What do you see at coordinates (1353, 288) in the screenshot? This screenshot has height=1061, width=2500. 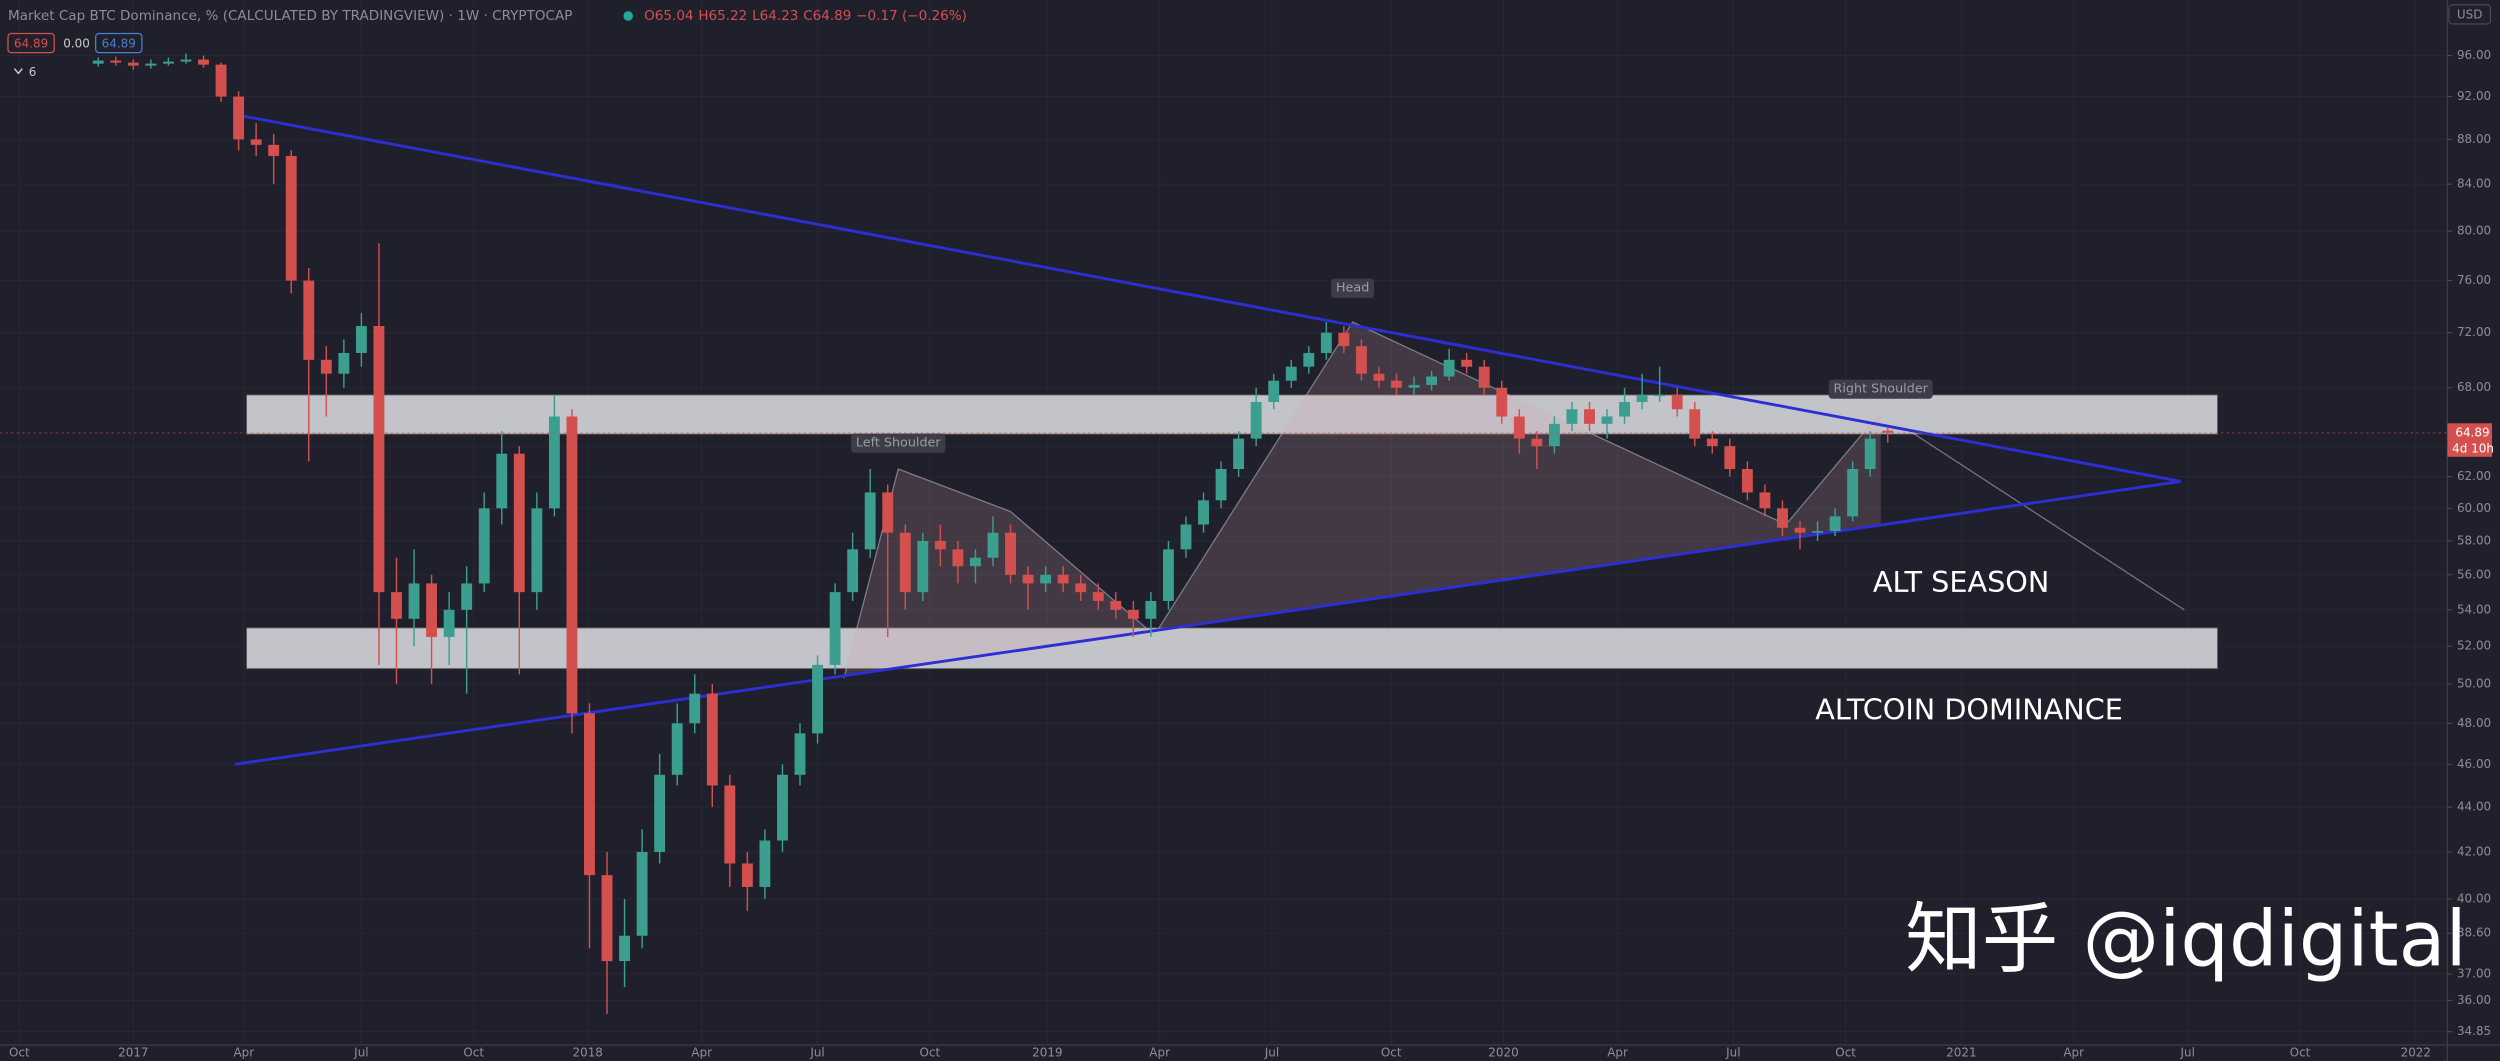 I see `pattern-label-box` at bounding box center [1353, 288].